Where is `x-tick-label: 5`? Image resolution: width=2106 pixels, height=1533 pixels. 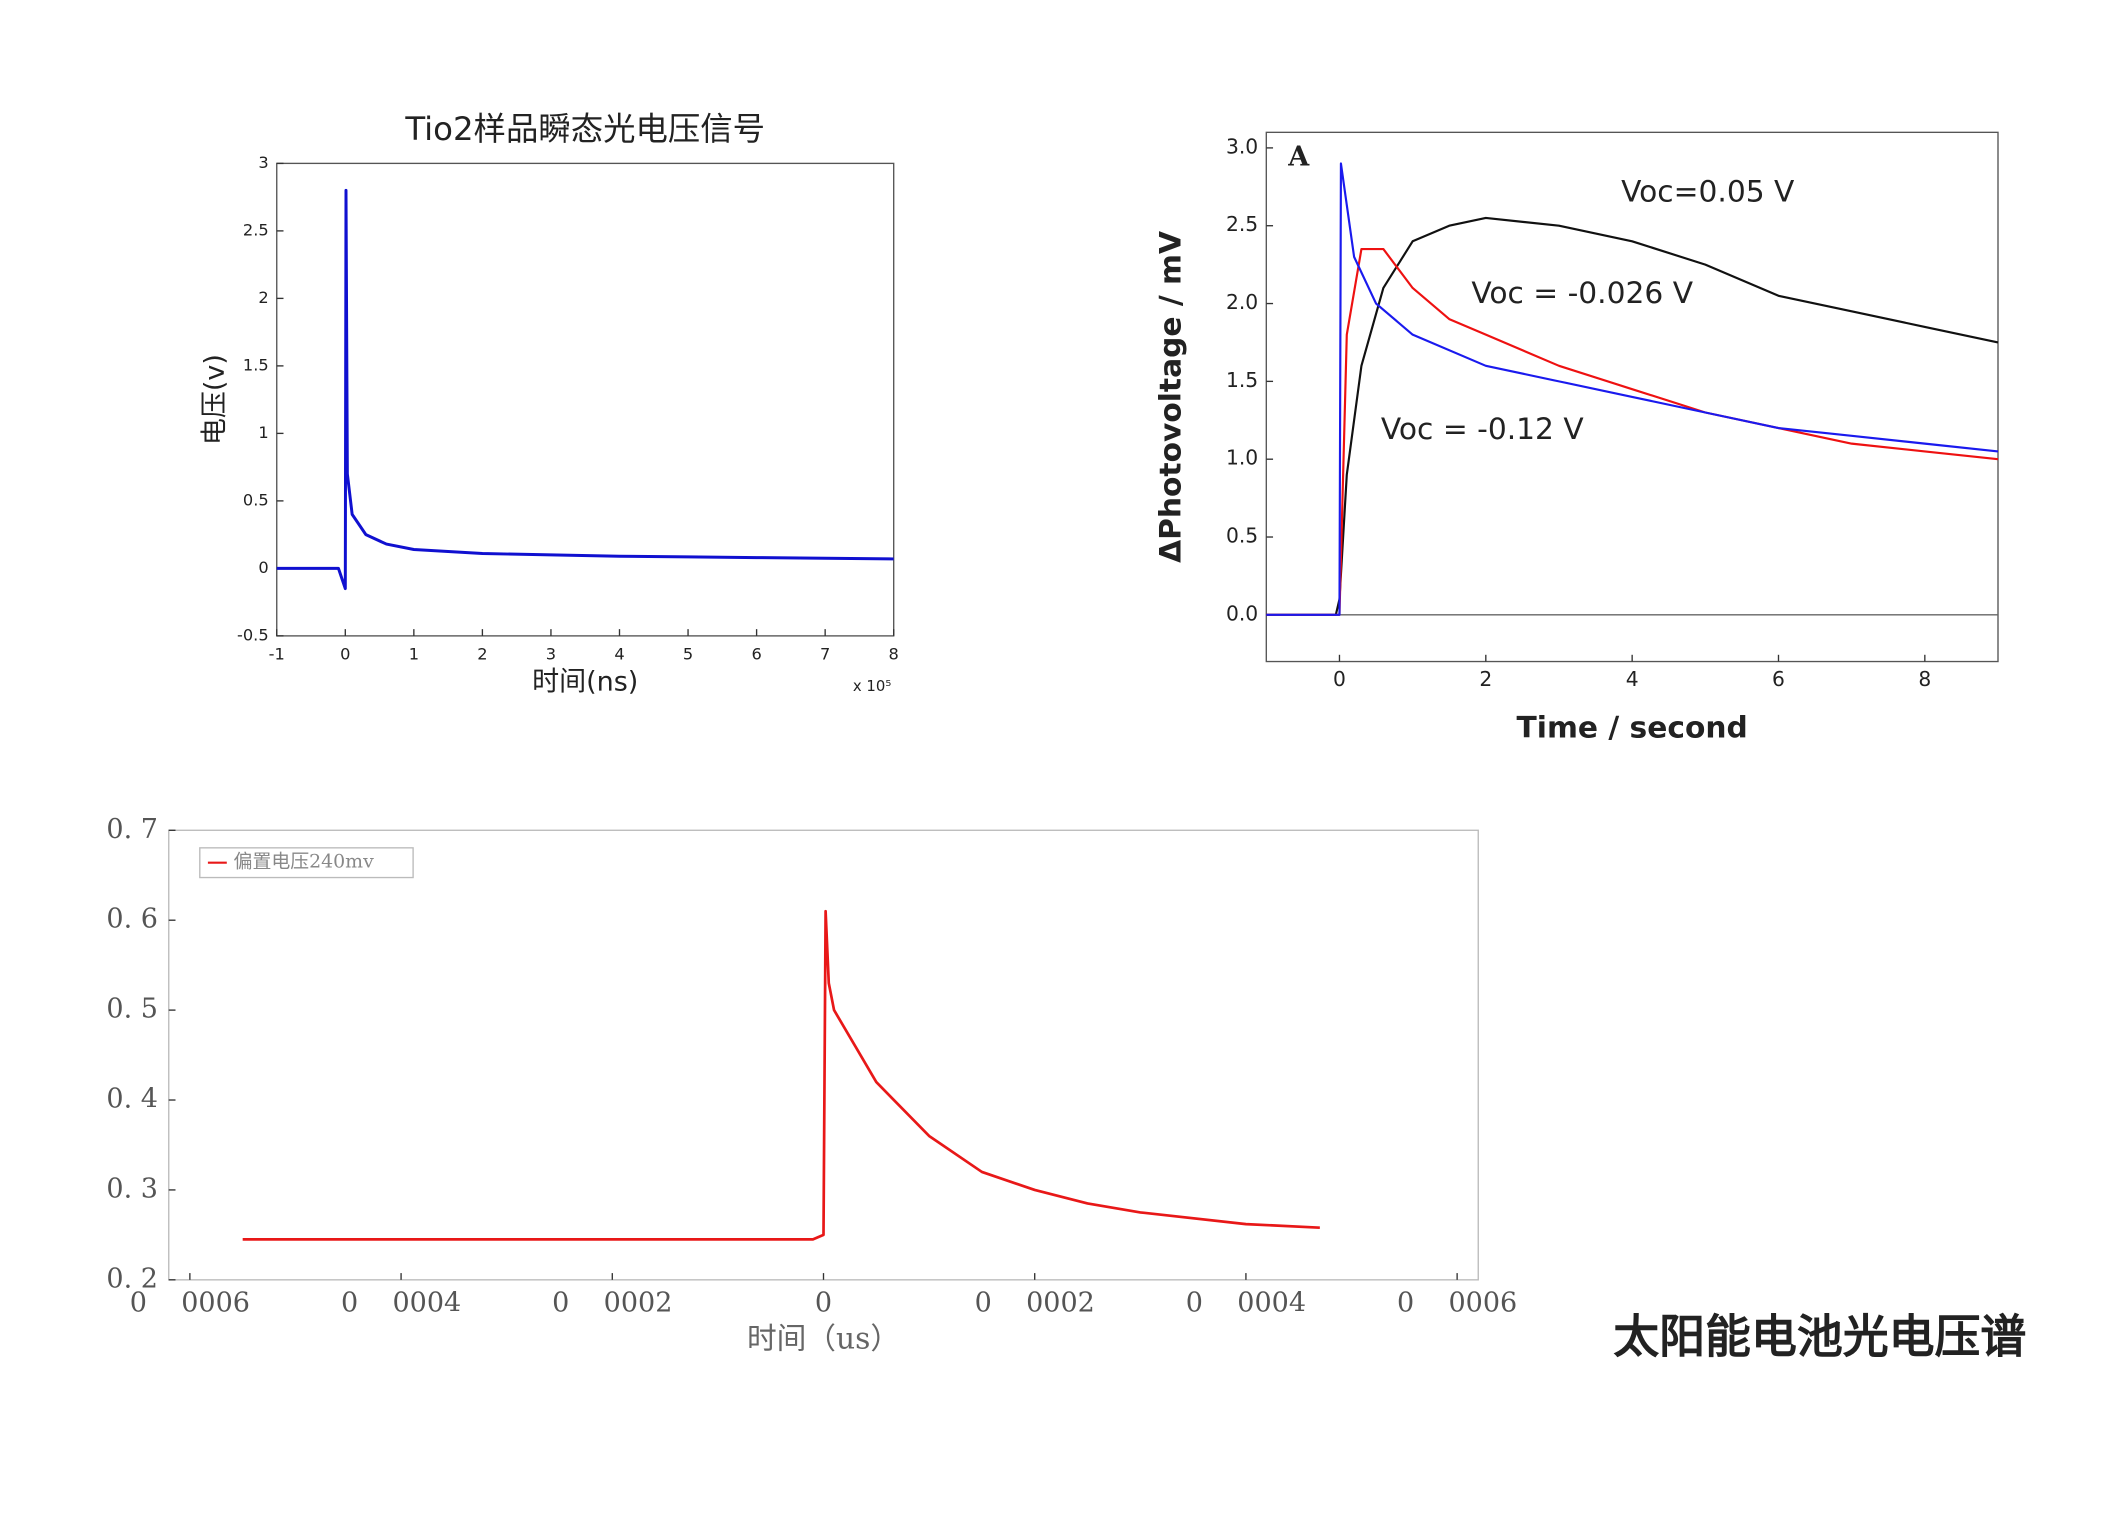
x-tick-label: 5 is located at coordinates (688, 653).